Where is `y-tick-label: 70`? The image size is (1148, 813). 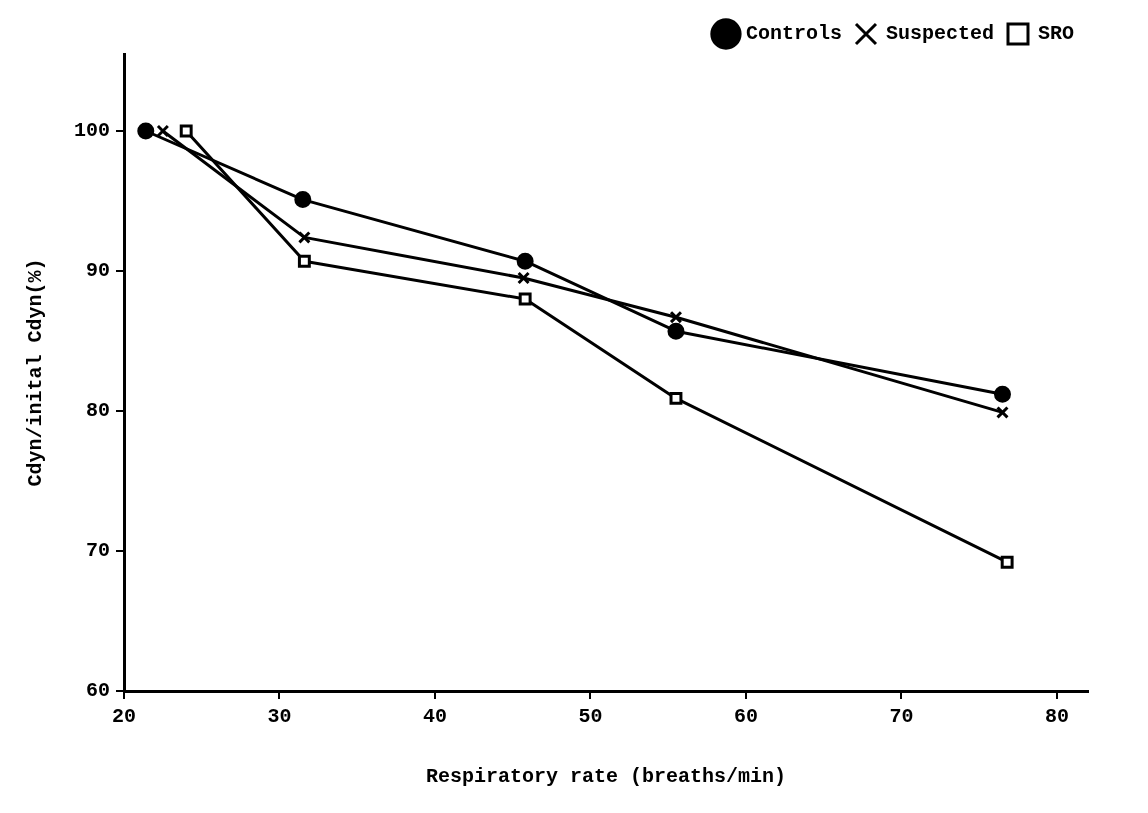 y-tick-label: 70 is located at coordinates (98, 551).